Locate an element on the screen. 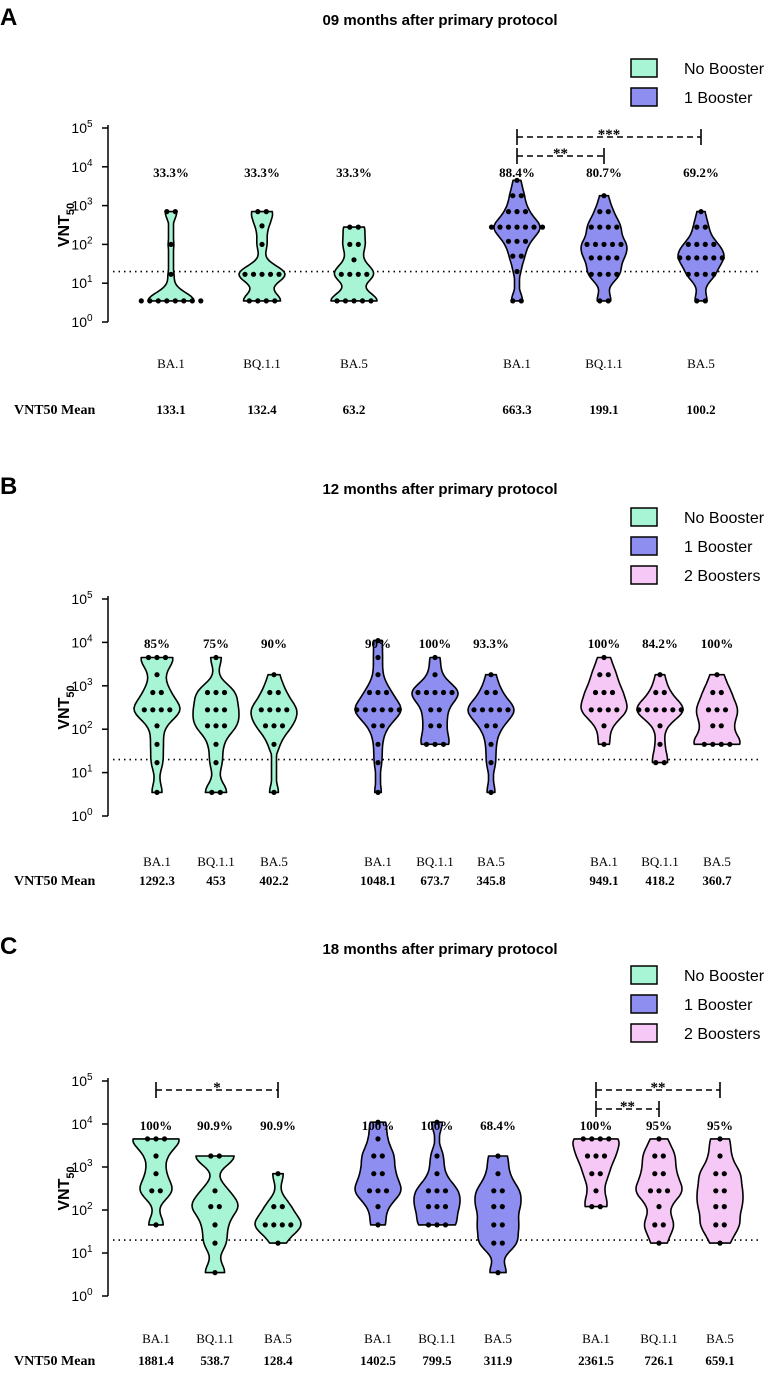 This screenshot has width=777, height=1378. violin-group: 100% BA.1 949.1 is located at coordinates (604, 762).